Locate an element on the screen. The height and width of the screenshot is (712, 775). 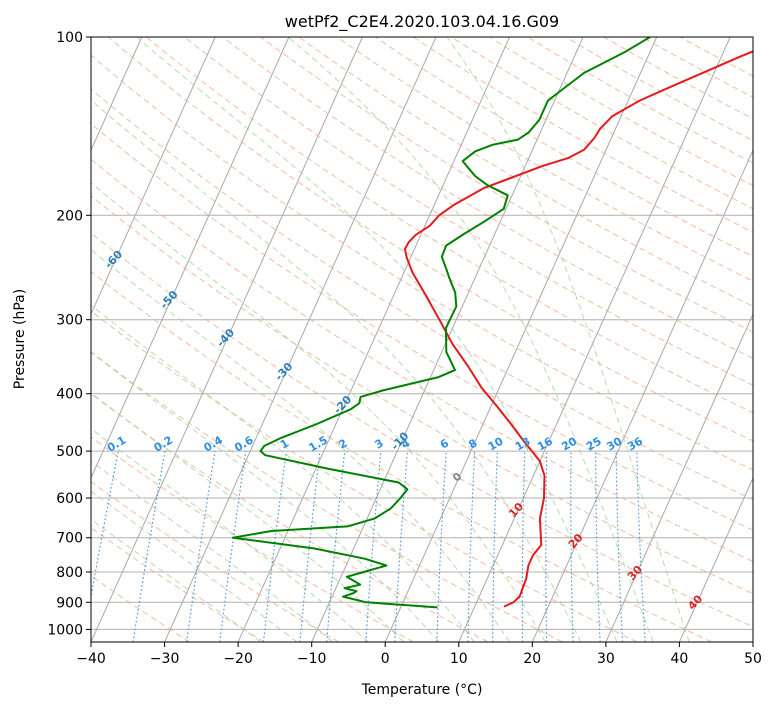
chart-title: wetPf2_C2E4.2020.103.04.16.G09 is located at coordinates (422, 22).